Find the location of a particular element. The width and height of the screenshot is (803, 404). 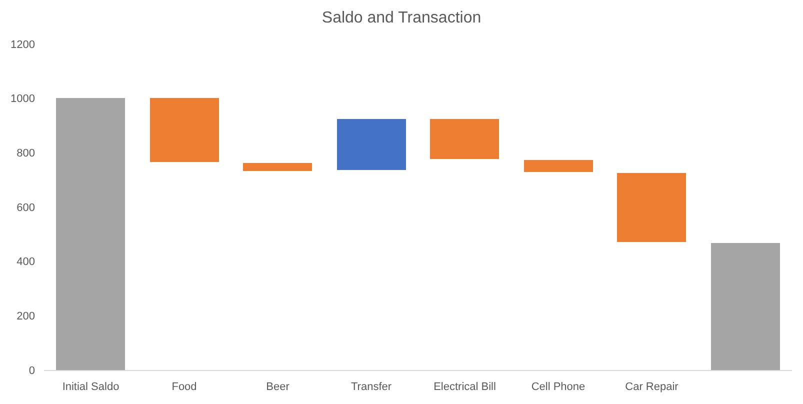

y-tick-label: 400 is located at coordinates (25, 262).